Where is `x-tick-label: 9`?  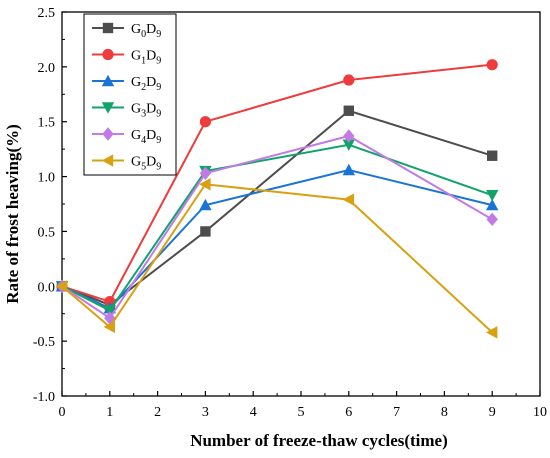
x-tick-label: 9 is located at coordinates (492, 412).